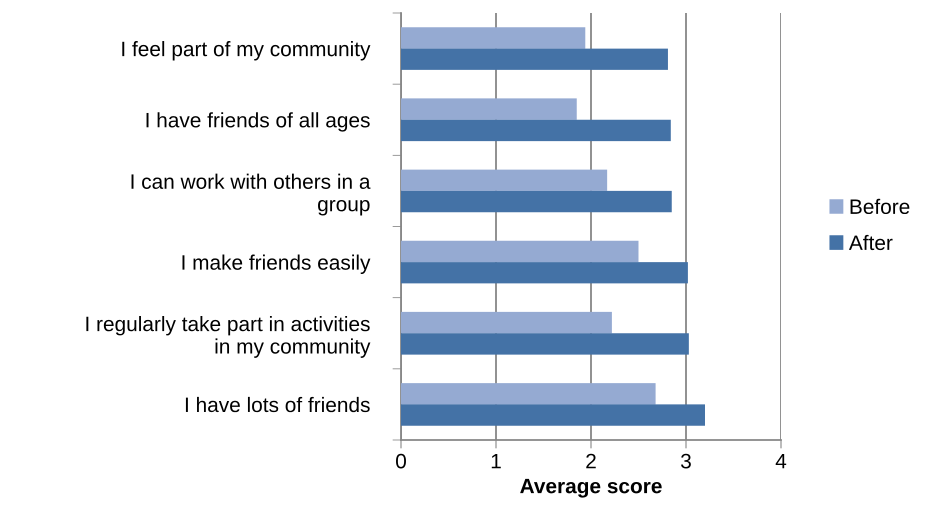  I want to click on y-tick-label: I can work with others in a group, so click(251, 195).